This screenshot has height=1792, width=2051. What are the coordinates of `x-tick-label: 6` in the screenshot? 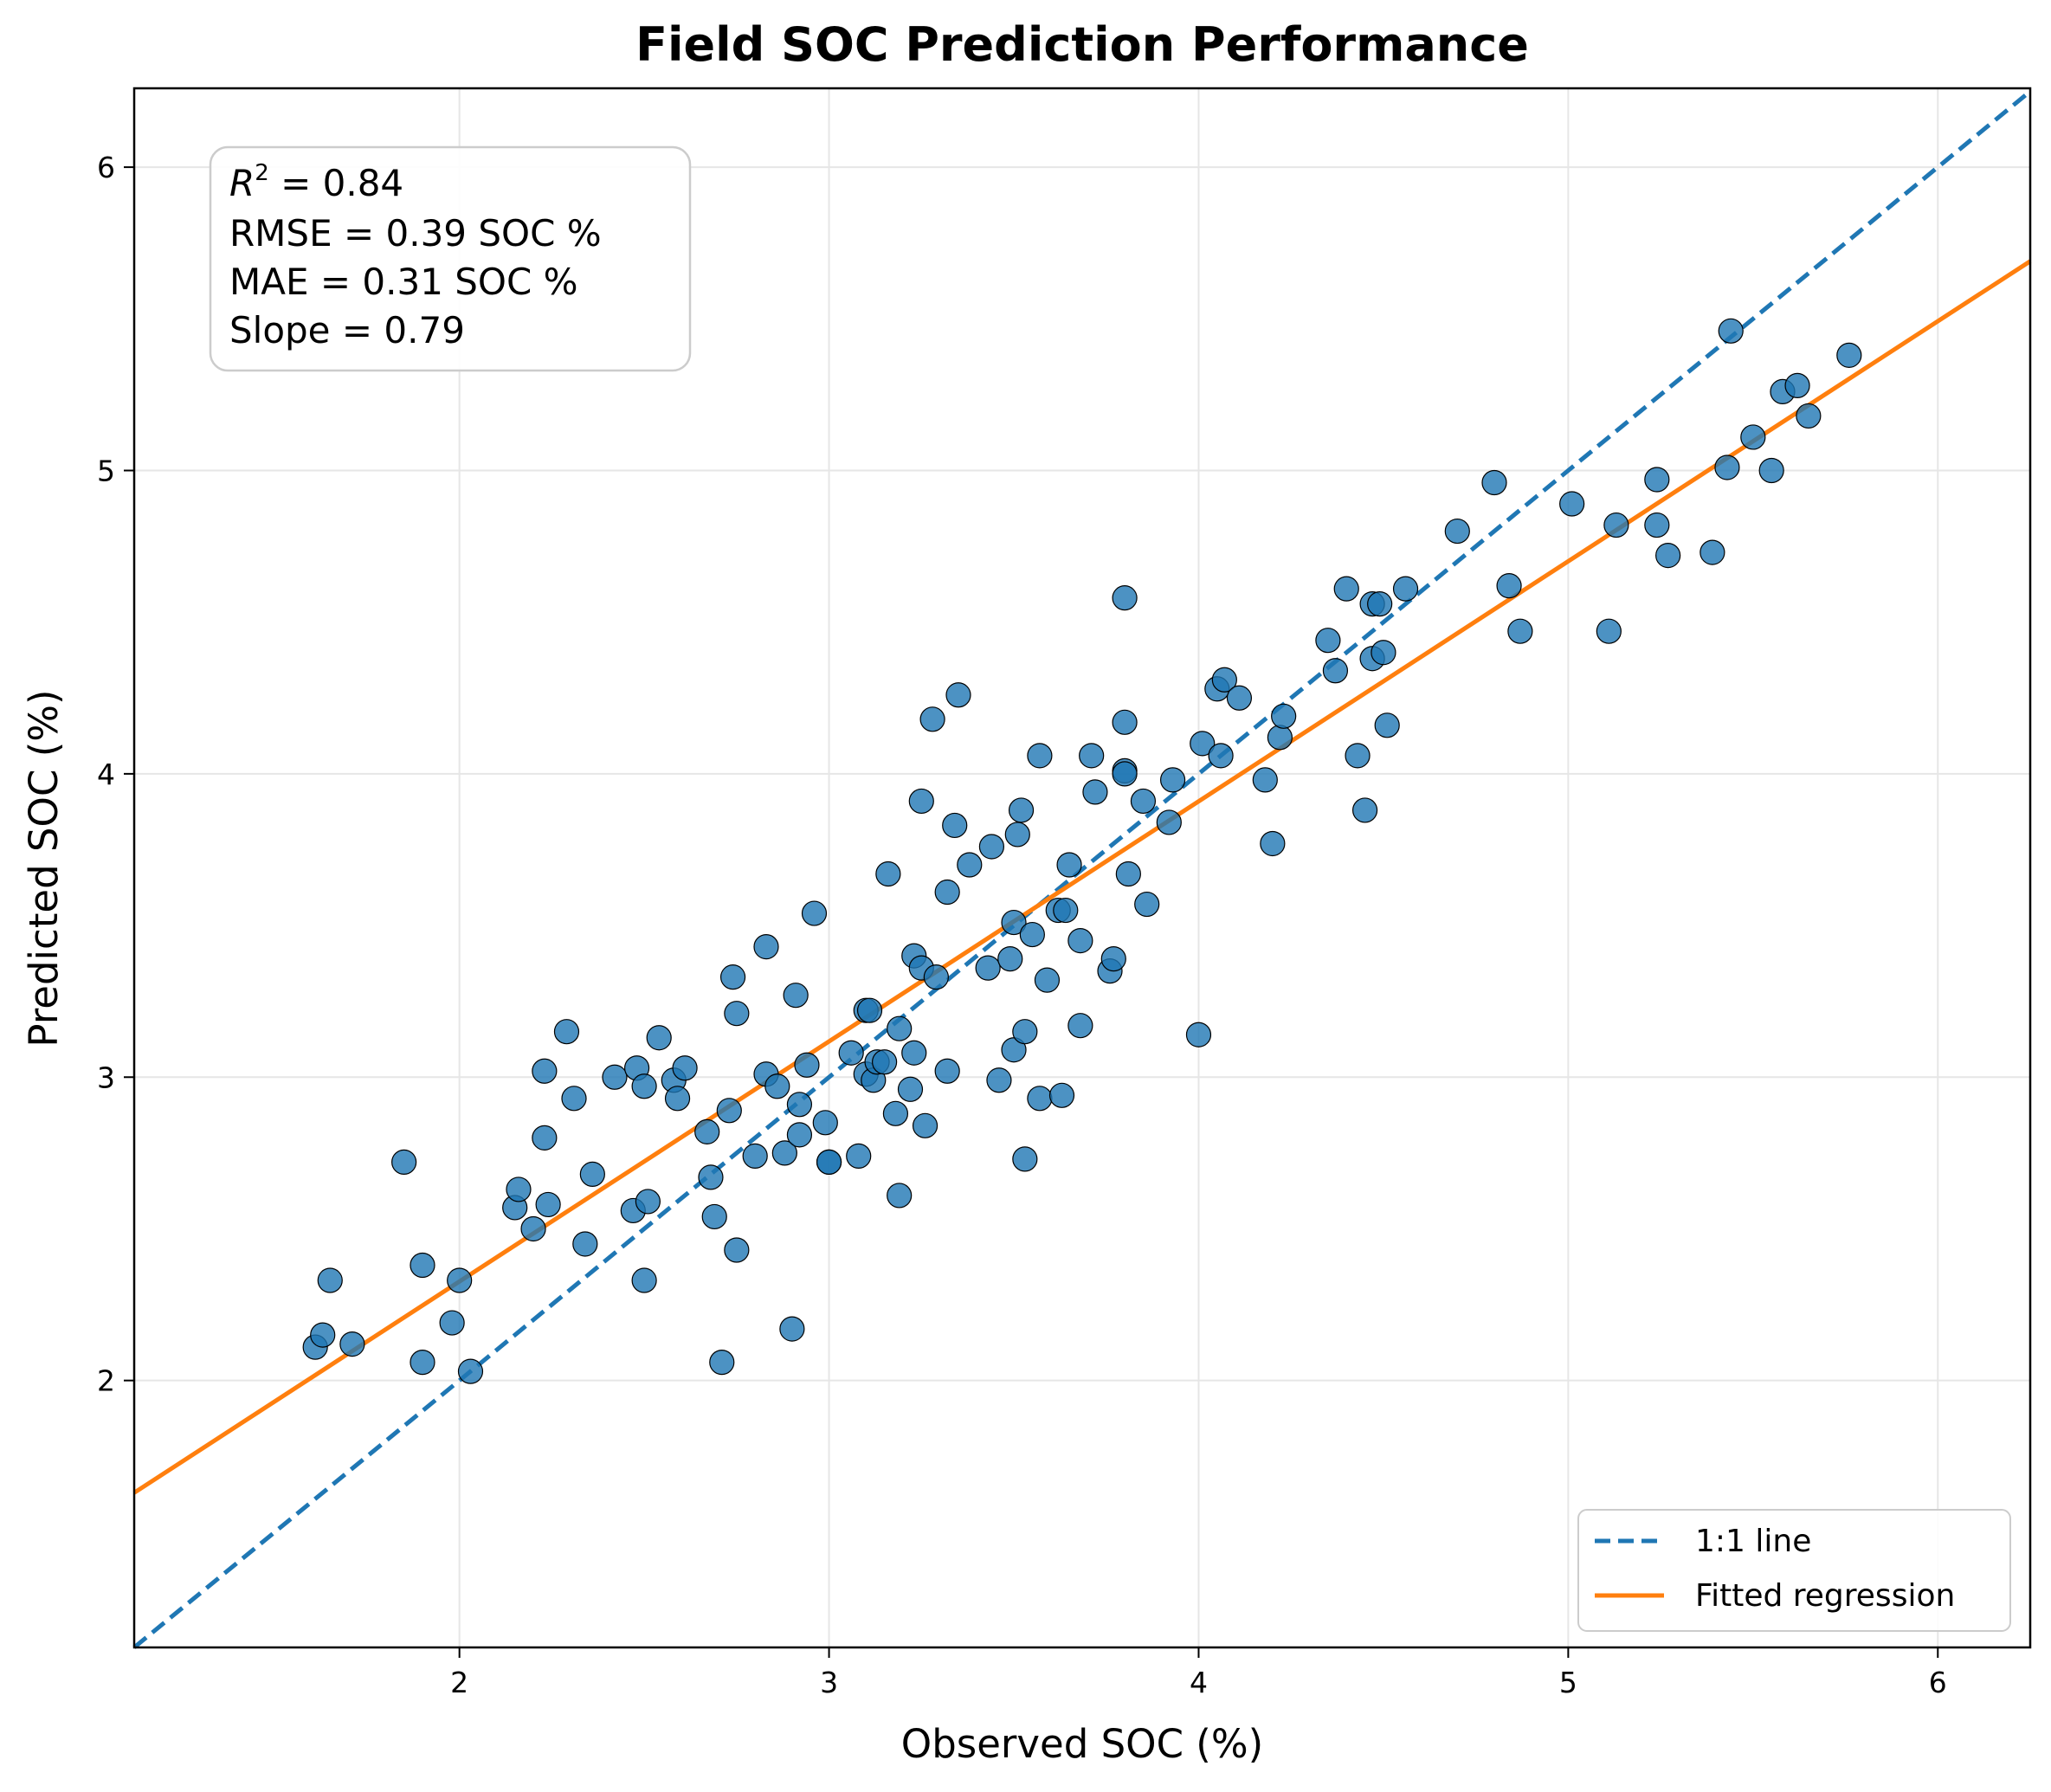 It's located at (1938, 1683).